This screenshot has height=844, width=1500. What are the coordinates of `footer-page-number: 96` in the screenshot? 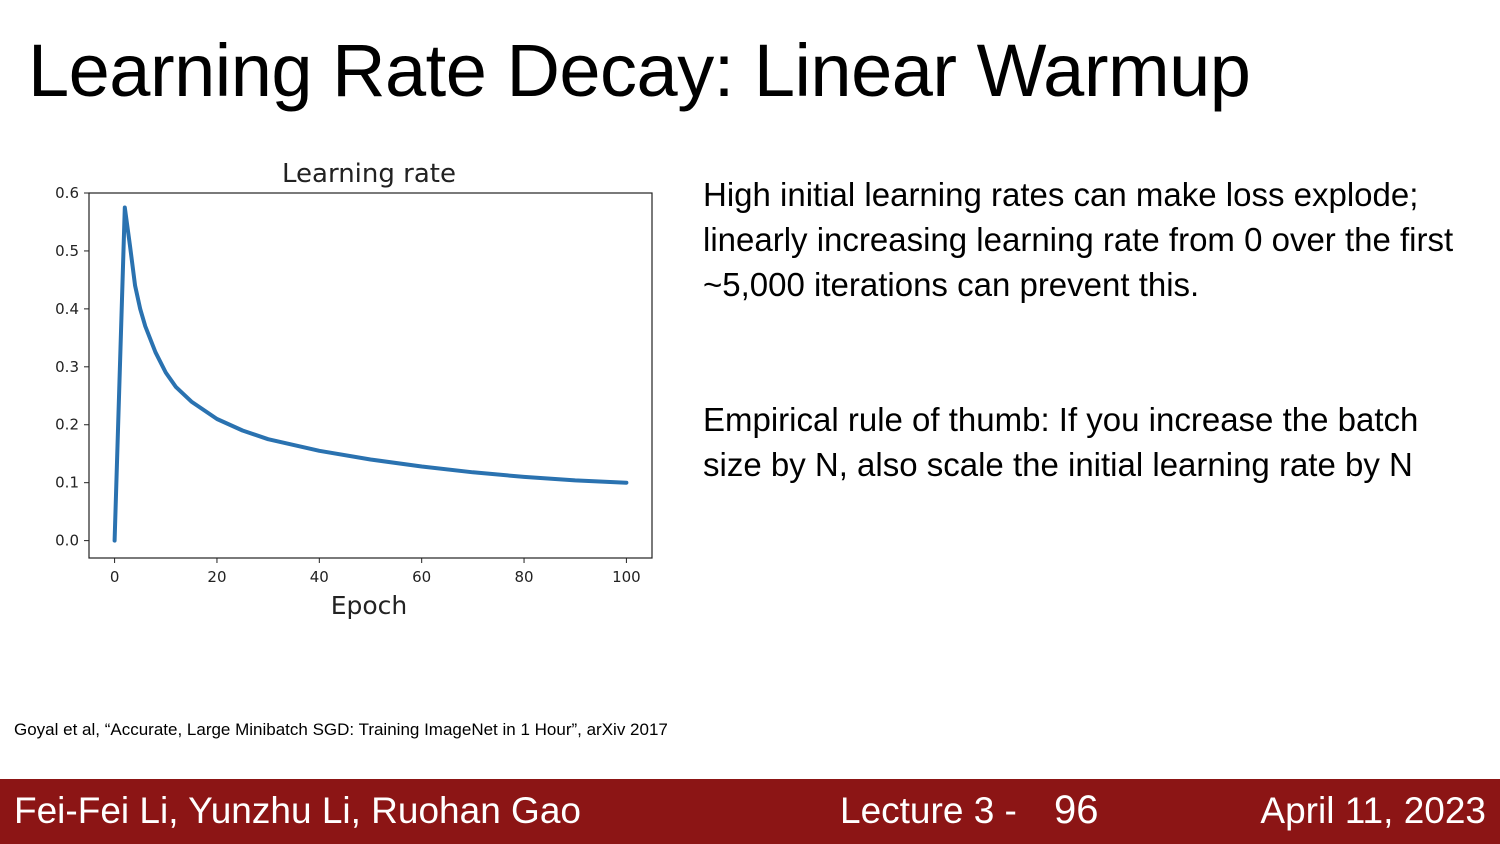 It's located at (1076, 810).